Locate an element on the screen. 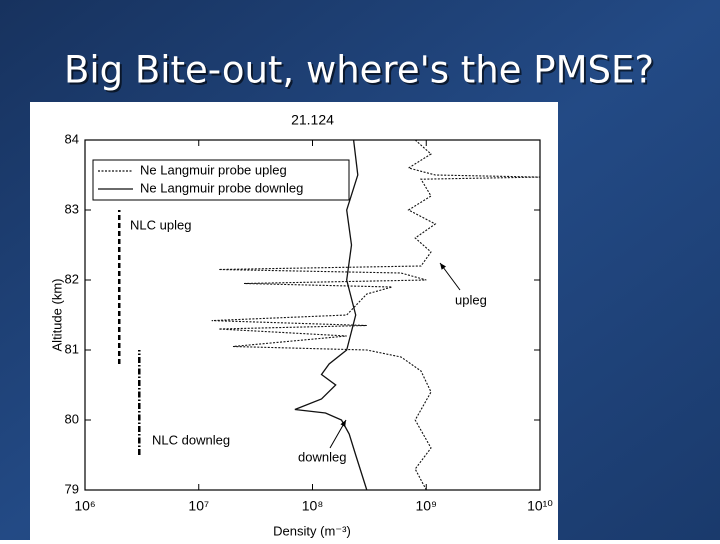 Image resolution: width=720 pixels, height=544 pixels. annotation: upleg is located at coordinates (471, 299).